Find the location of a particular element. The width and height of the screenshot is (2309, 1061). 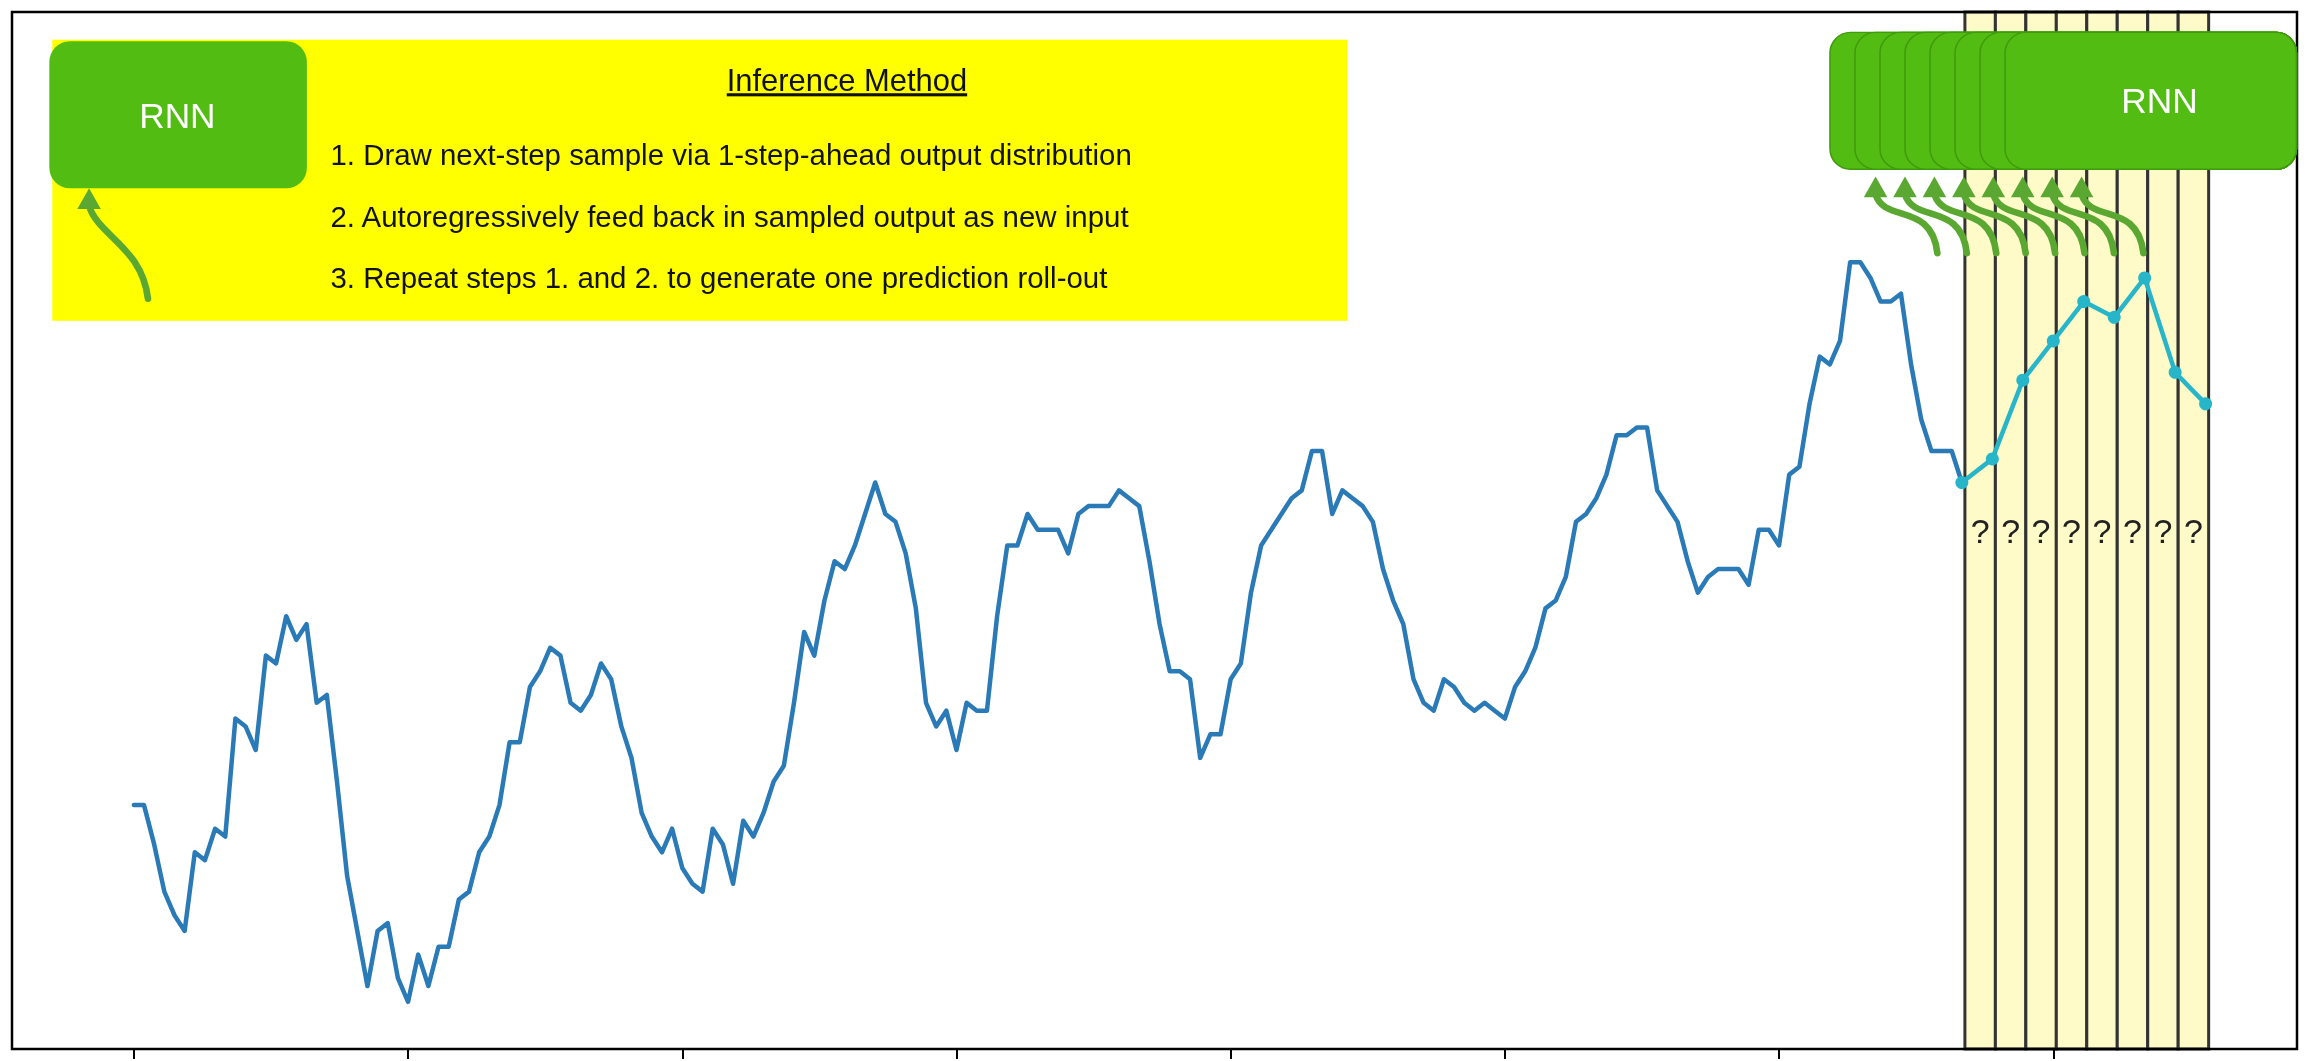

chart-title: Inference Method is located at coordinates (847, 81).